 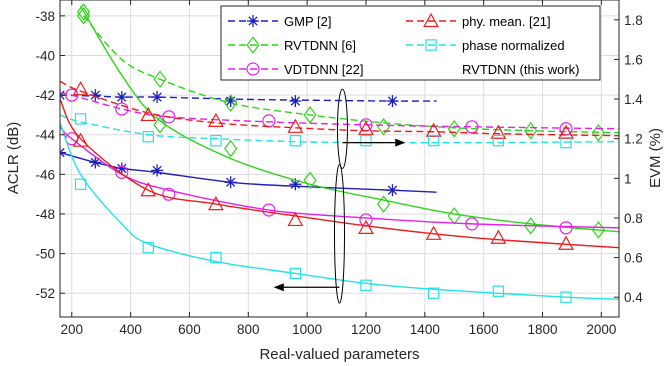 I want to click on y-left-tick-label: -48, so click(x=45, y=214).